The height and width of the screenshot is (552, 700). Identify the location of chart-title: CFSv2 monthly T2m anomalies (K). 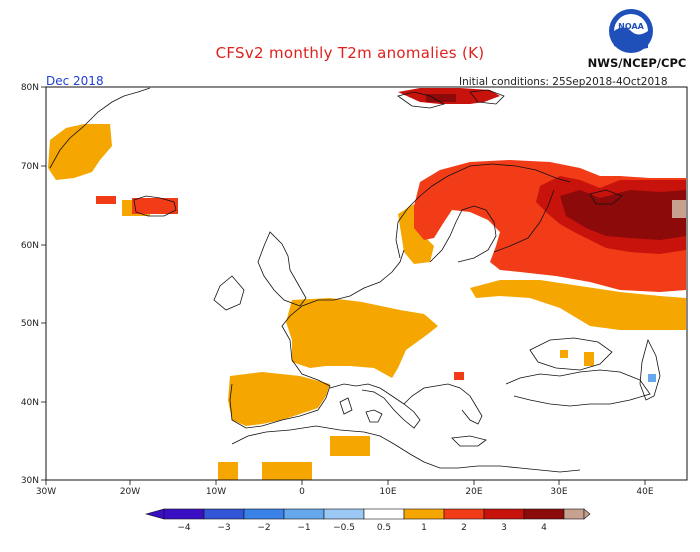
(350, 53).